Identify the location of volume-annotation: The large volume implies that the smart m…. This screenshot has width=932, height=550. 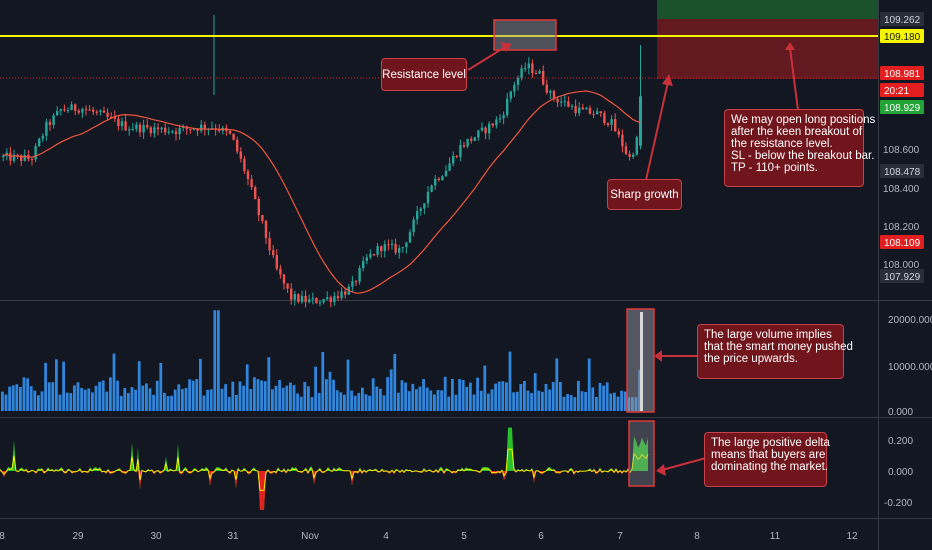
(775, 351).